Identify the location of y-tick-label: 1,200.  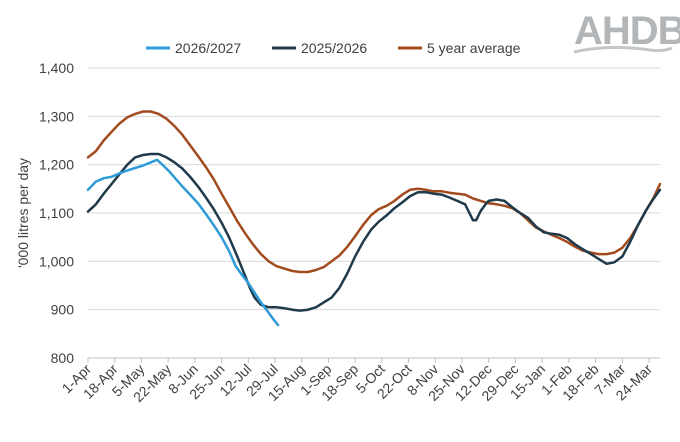
(56, 165).